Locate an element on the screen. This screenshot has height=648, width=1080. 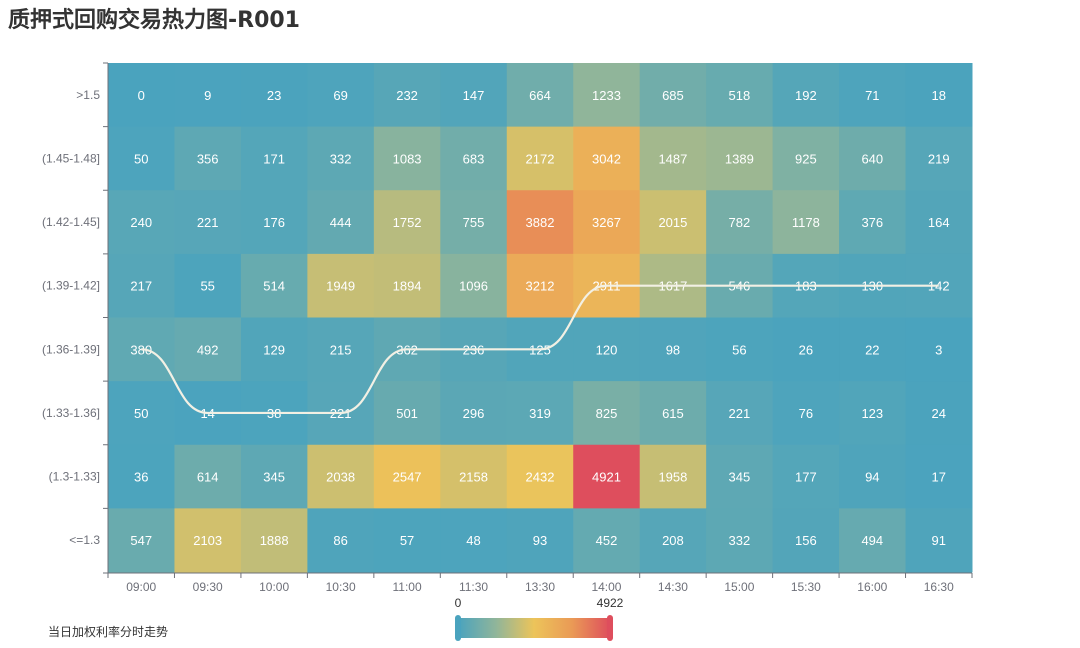
visual-map-min-handle is located at coordinates (458, 628).